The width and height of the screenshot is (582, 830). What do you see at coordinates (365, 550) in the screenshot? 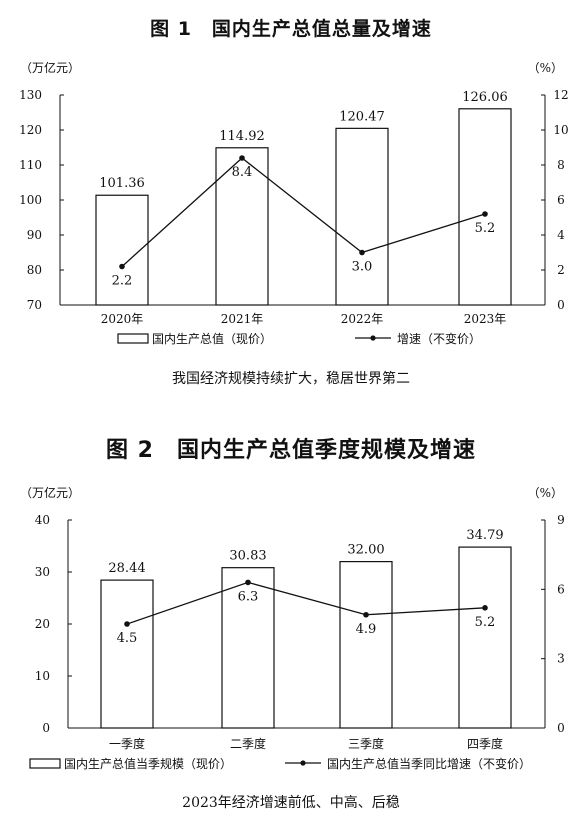
I see `chart2-bar-value-label: 32.00` at bounding box center [365, 550].